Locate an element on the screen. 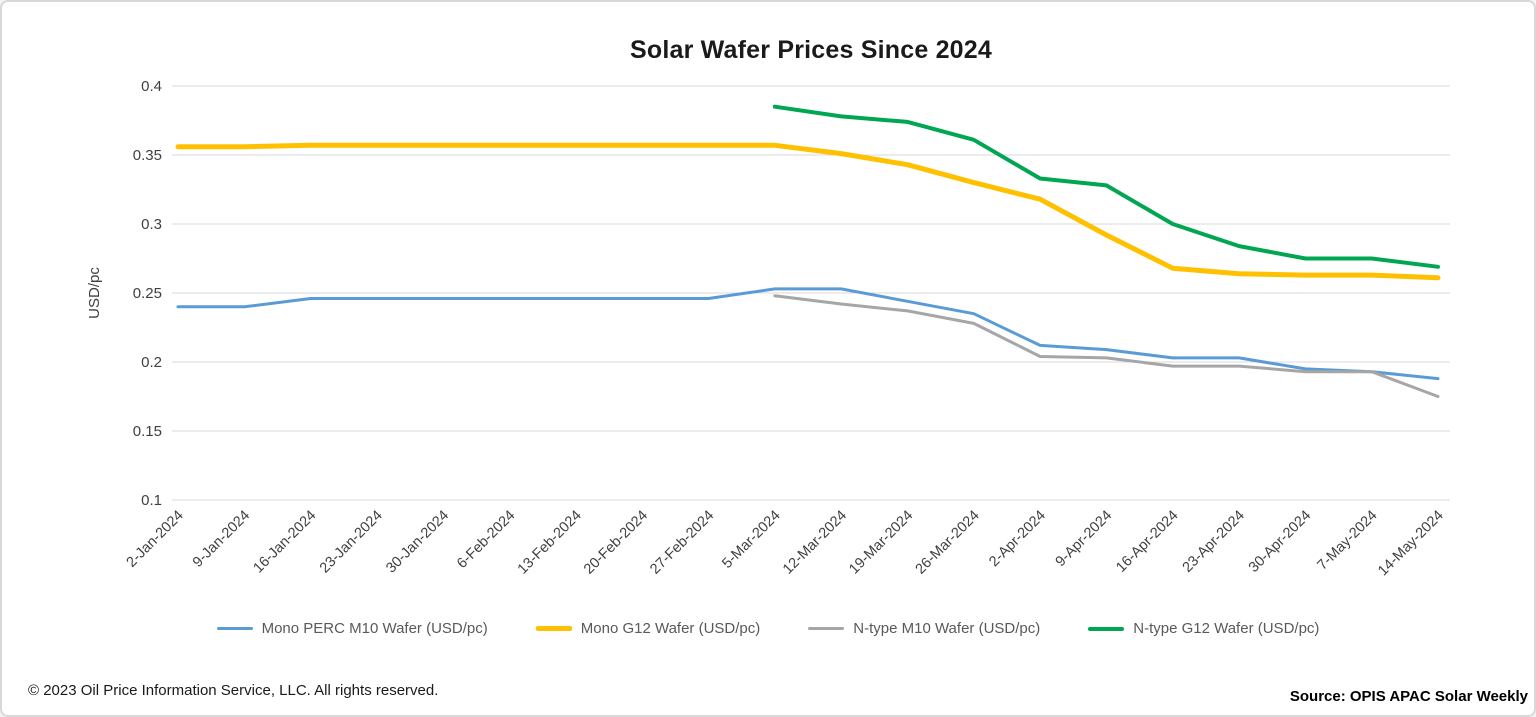  x-tick-label: 30-Jan-2024 is located at coordinates (417, 542).